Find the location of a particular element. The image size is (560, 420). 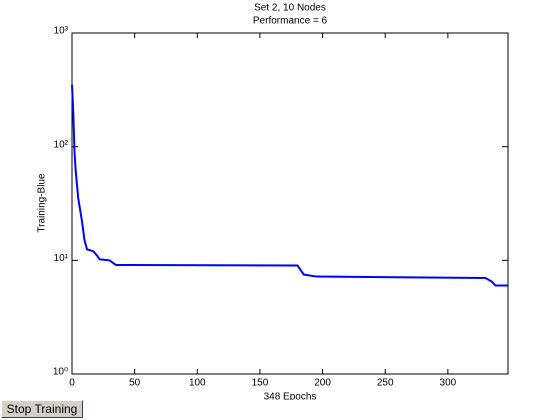

x-tick-label: 200 is located at coordinates (322, 383).